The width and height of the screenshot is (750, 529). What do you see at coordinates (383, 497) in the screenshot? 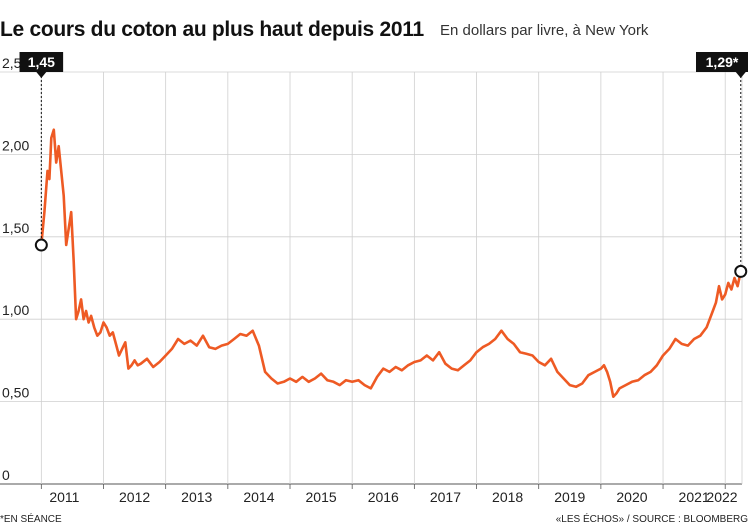
I see `x-tick-label: 2016` at bounding box center [383, 497].